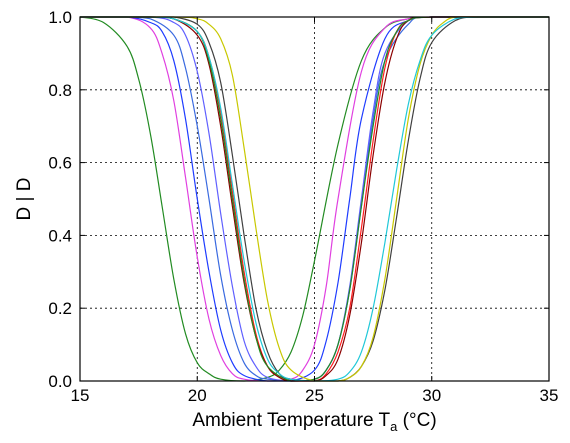 This screenshot has height=443, width=570. What do you see at coordinates (60, 17) in the screenshot?
I see `y-tick-label: 1.0` at bounding box center [60, 17].